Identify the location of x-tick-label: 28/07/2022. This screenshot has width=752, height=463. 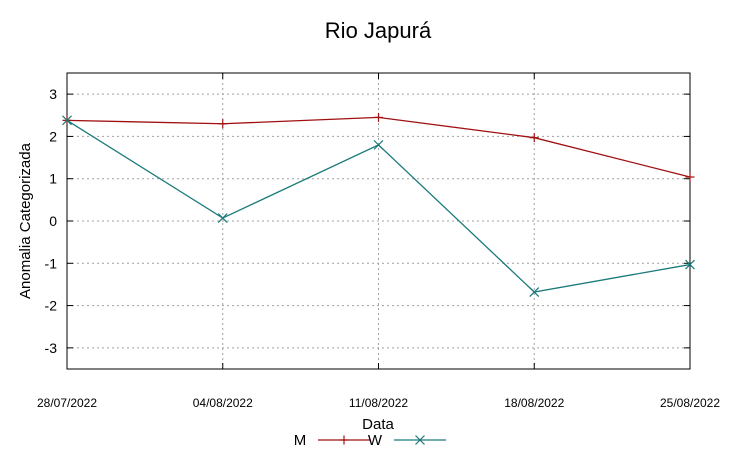
(67, 403).